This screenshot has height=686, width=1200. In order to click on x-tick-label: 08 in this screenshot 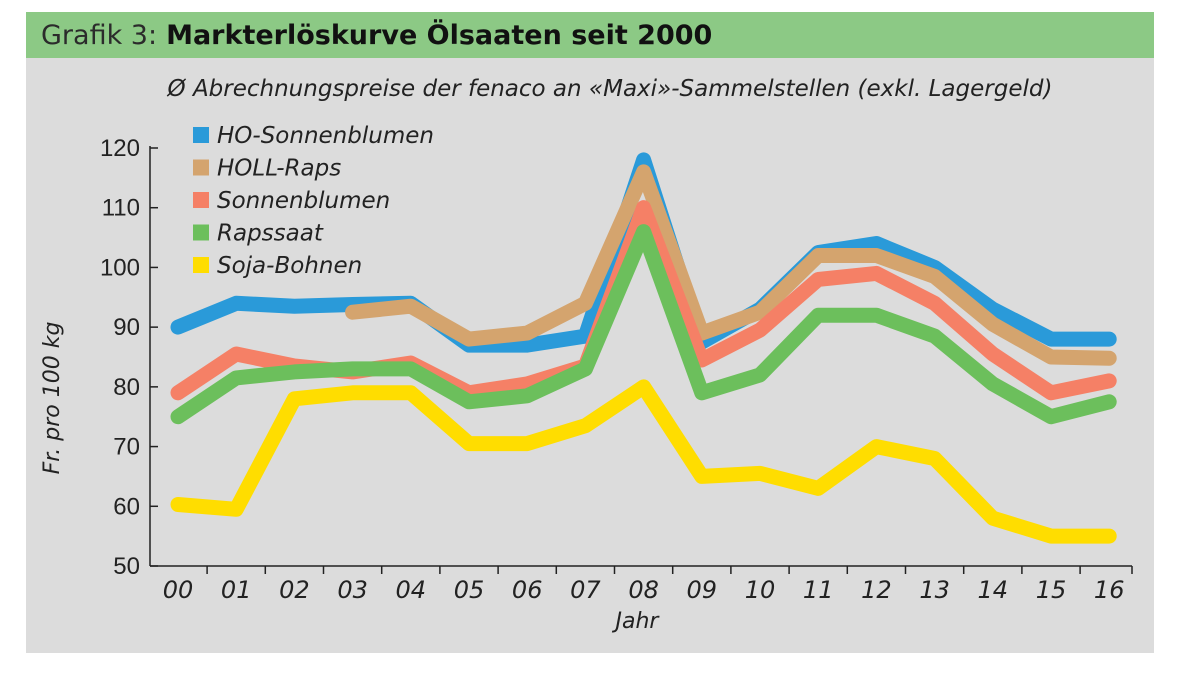, I will do `click(643, 590)`.